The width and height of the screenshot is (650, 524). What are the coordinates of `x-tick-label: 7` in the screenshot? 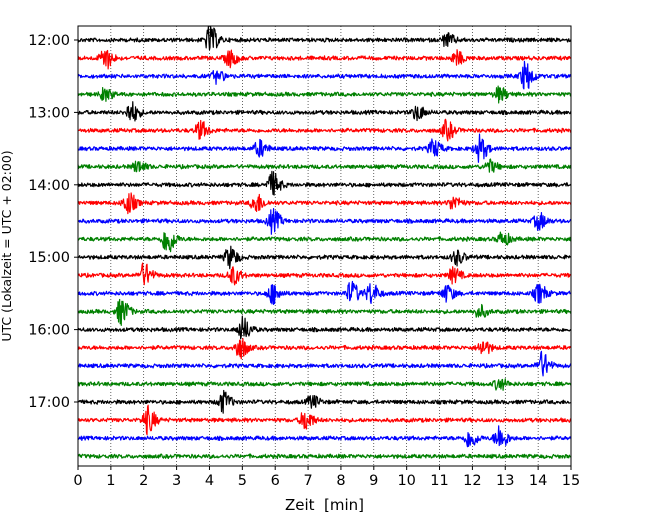 It's located at (307, 481).